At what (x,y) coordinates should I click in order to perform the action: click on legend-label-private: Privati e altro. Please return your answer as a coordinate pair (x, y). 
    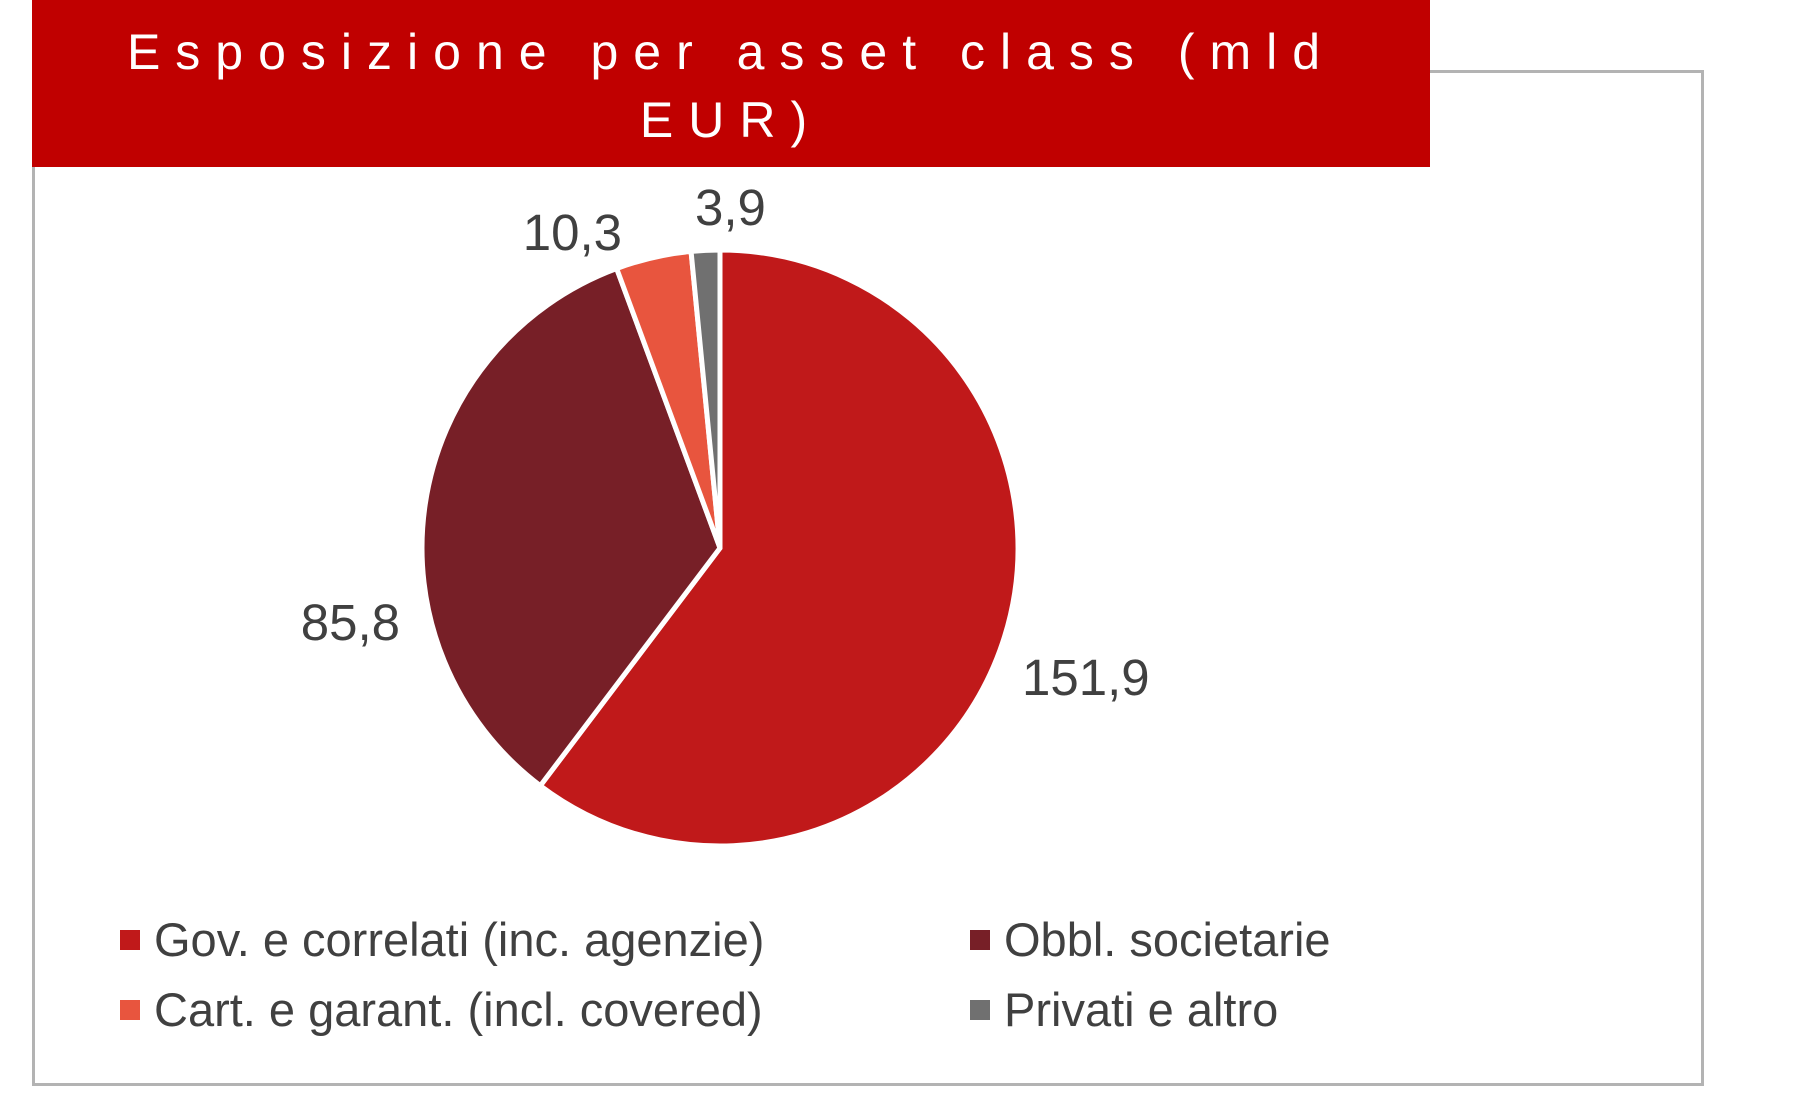
    Looking at the image, I should click on (1141, 1009).